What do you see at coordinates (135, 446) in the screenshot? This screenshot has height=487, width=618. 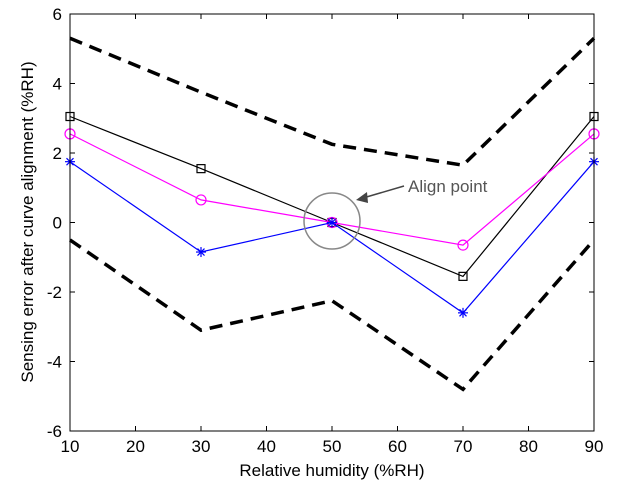 I see `x-tick-label: 20` at bounding box center [135, 446].